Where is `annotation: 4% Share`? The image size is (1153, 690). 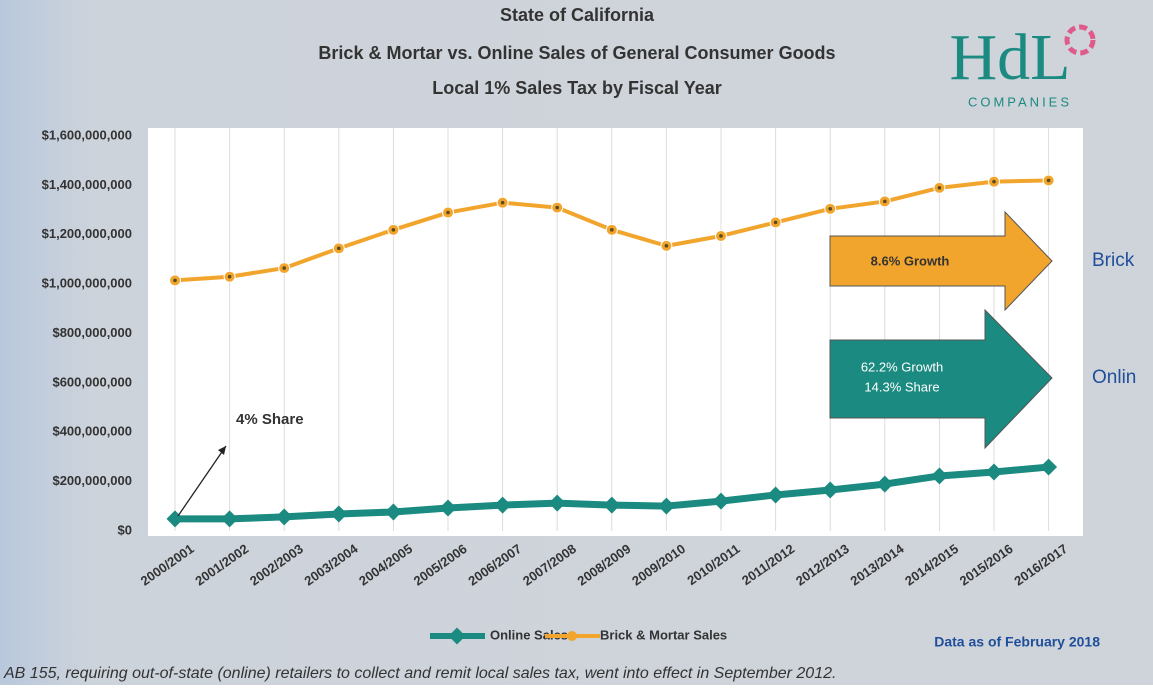
annotation: 4% Share is located at coordinates (270, 419).